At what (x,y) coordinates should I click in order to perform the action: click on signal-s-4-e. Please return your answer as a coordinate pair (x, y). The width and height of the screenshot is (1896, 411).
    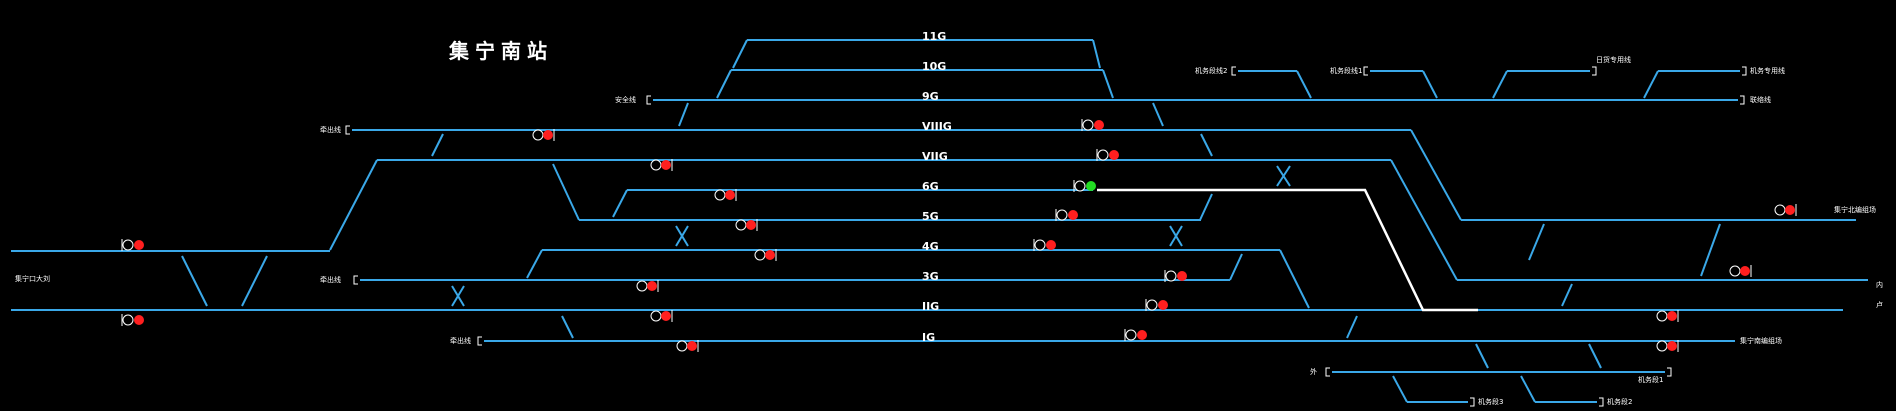
    Looking at the image, I should click on (1044, 245).